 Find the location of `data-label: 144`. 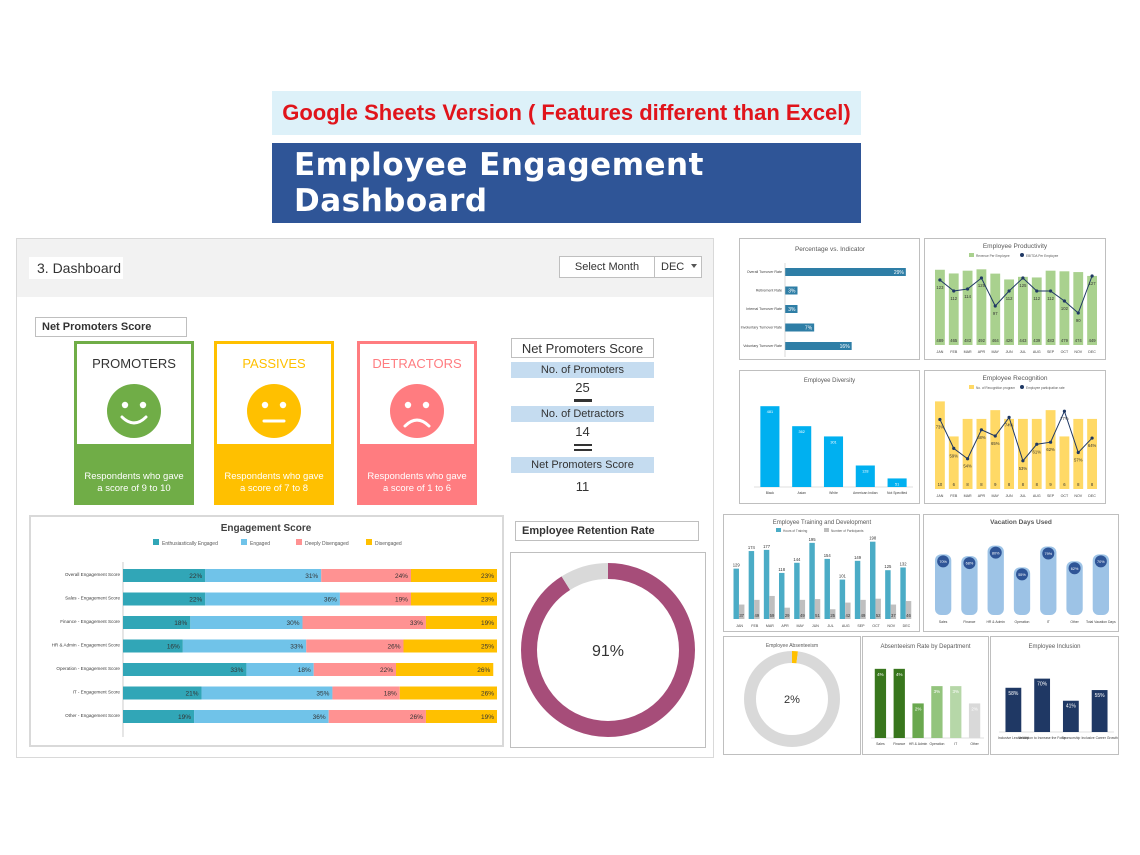

data-label: 144 is located at coordinates (797, 559).